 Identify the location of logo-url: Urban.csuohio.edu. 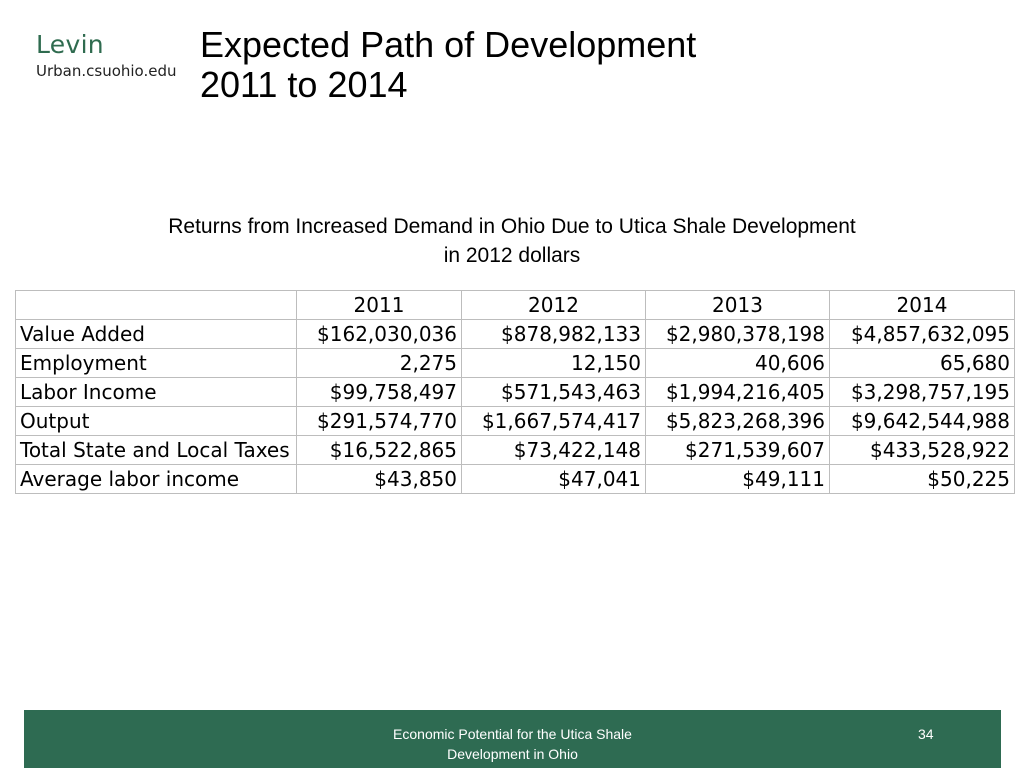
(106, 71).